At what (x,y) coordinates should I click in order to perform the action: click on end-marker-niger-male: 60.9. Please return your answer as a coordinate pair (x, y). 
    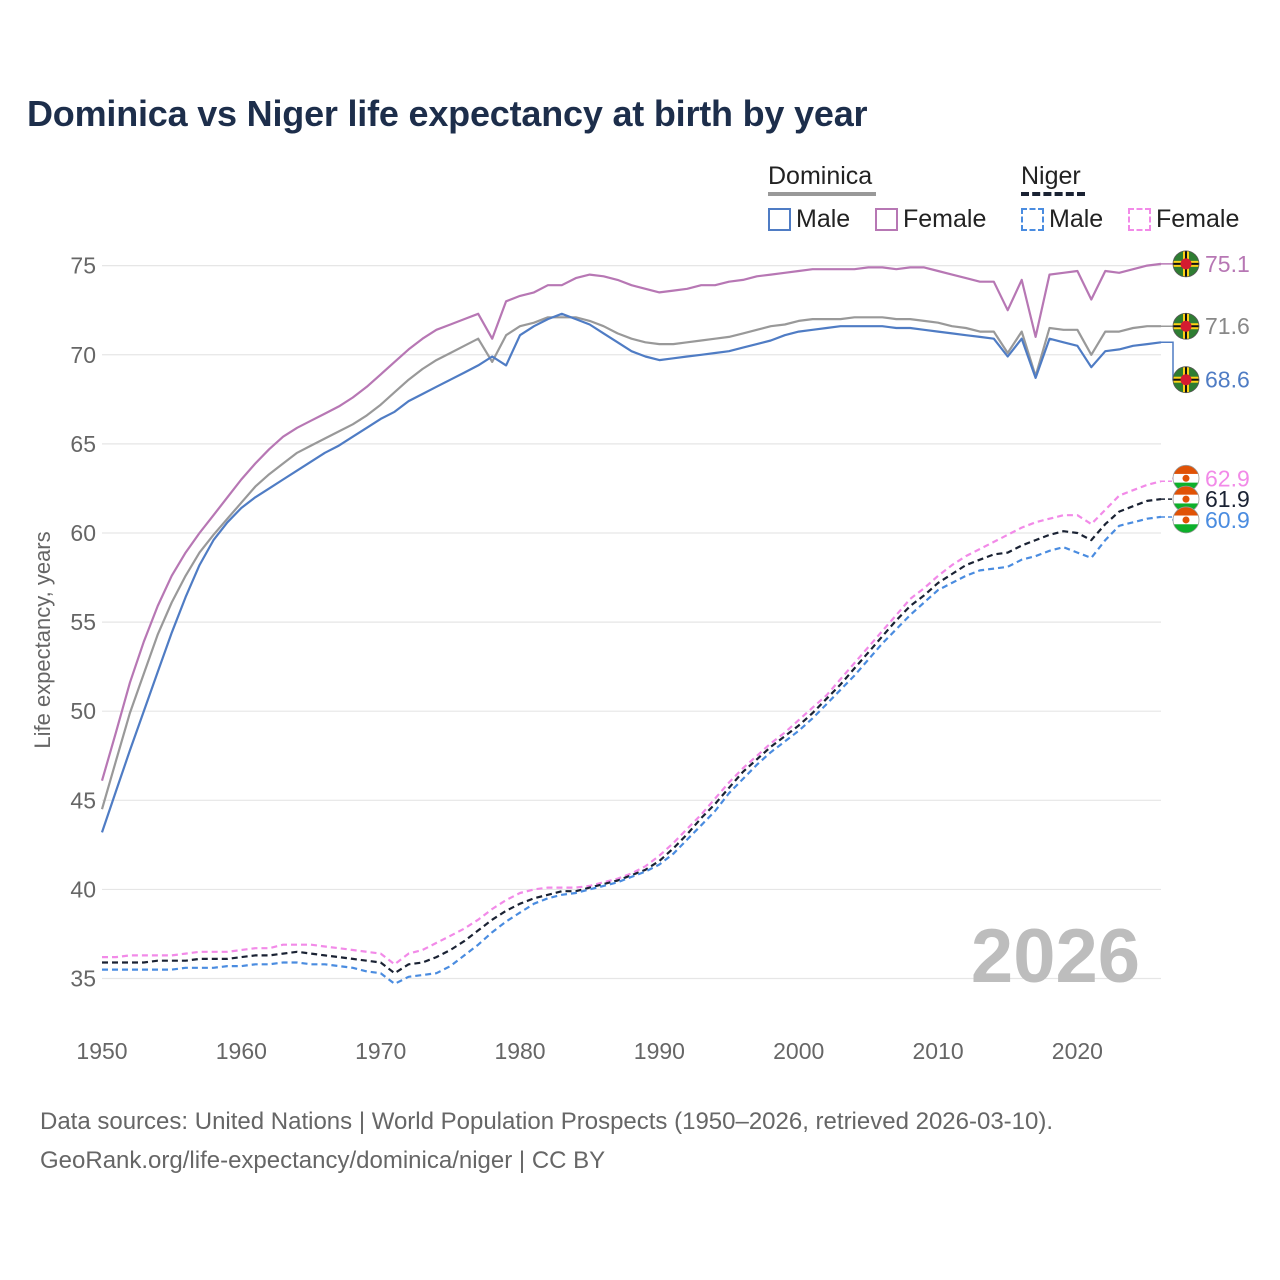
    Looking at the image, I should click on (1205, 520).